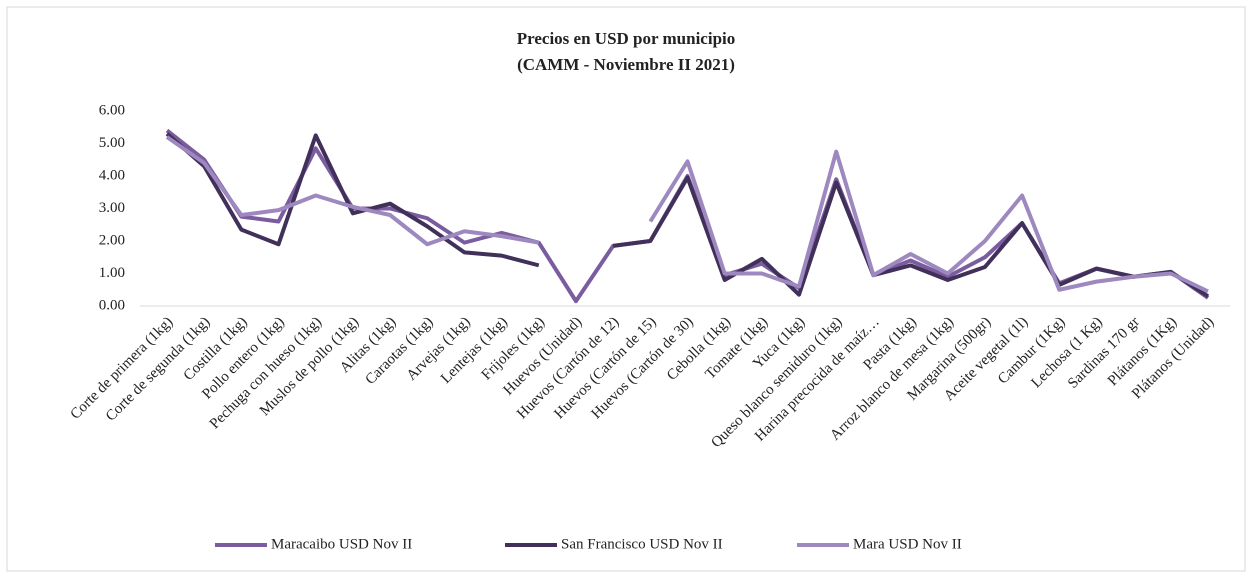  Describe the element at coordinates (642, 544) in the screenshot. I see `legend-label: San Francisco USD Nov II` at that location.